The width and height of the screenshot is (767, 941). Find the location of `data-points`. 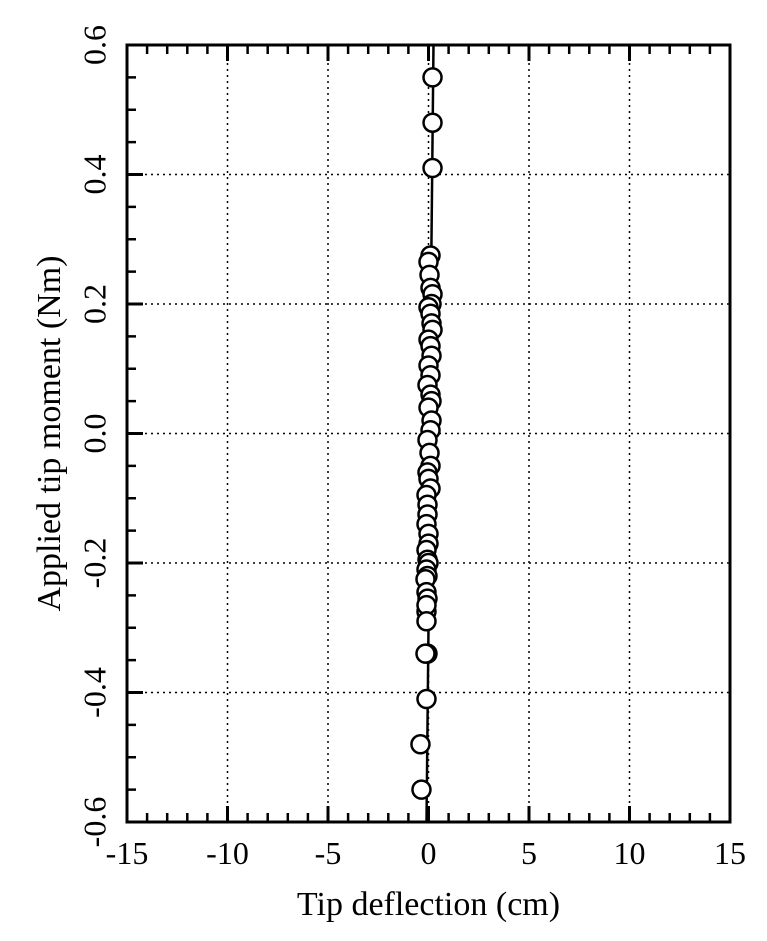

data-points is located at coordinates (426, 433).